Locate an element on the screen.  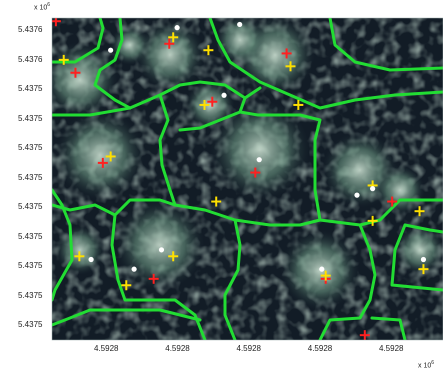
x-exponent-label: x 106 is located at coordinates (426, 365).